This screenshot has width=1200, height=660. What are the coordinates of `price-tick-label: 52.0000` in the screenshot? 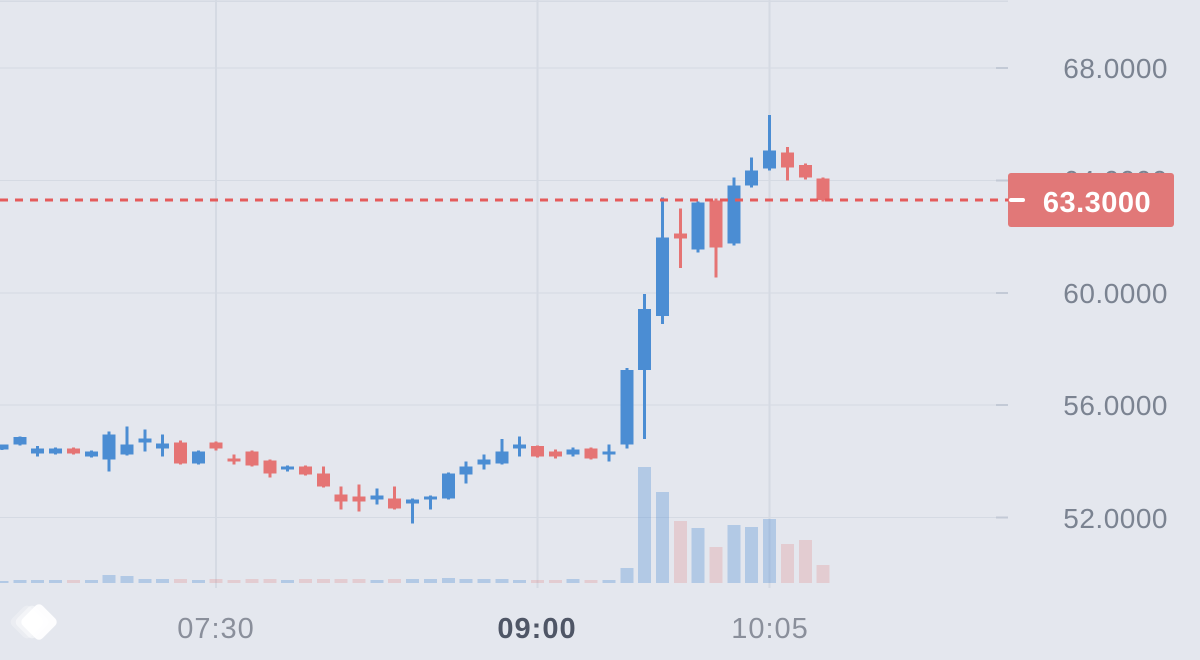 It's located at (1115, 518).